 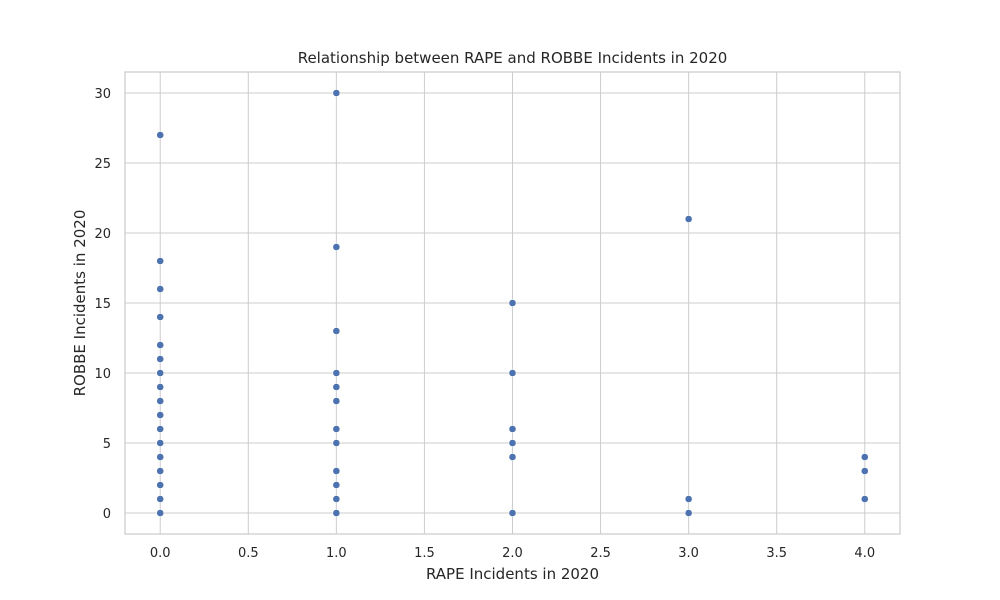 I want to click on y-axis-ticks: 0 5 10 15 20 25 30, so click(x=102, y=304).